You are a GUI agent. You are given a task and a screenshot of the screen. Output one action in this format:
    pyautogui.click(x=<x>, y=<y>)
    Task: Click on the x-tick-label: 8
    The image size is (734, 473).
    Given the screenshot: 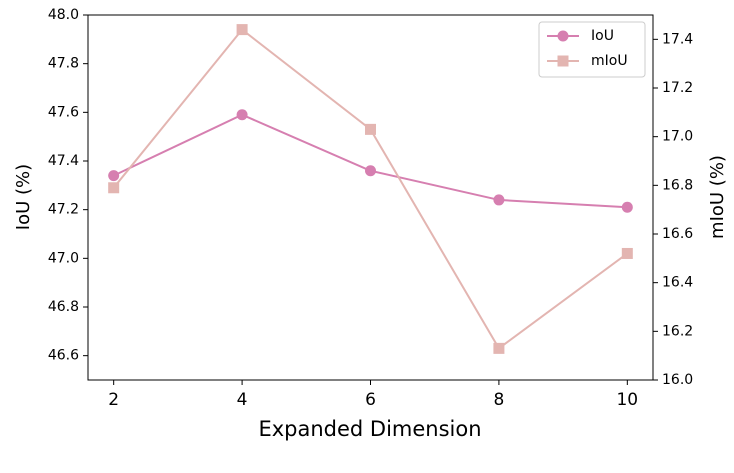 What is the action you would take?
    pyautogui.click(x=498, y=400)
    